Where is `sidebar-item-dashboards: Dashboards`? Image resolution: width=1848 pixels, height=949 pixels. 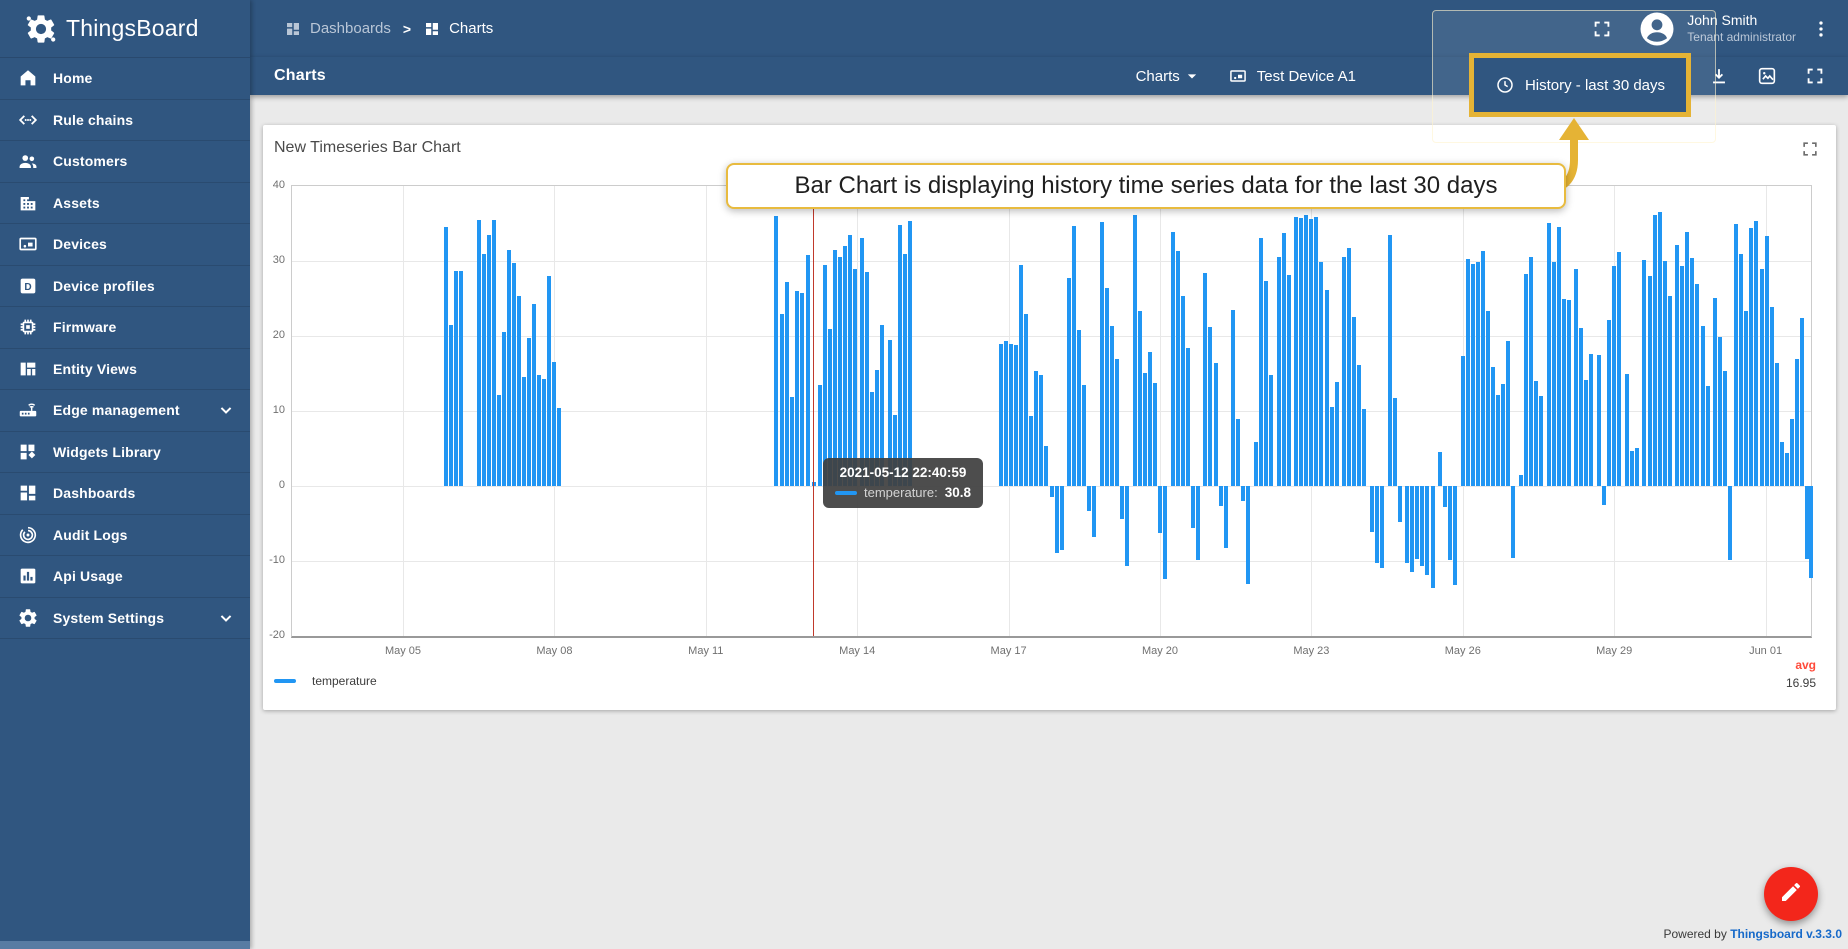
sidebar-item-dashboards: Dashboards is located at coordinates (125, 494).